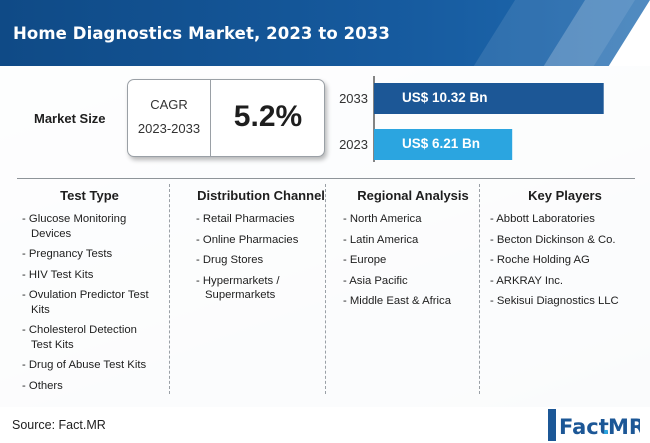 The height and width of the screenshot is (443, 650). Describe the element at coordinates (584, 427) in the screenshot. I see `svg-text: Fact` at that location.